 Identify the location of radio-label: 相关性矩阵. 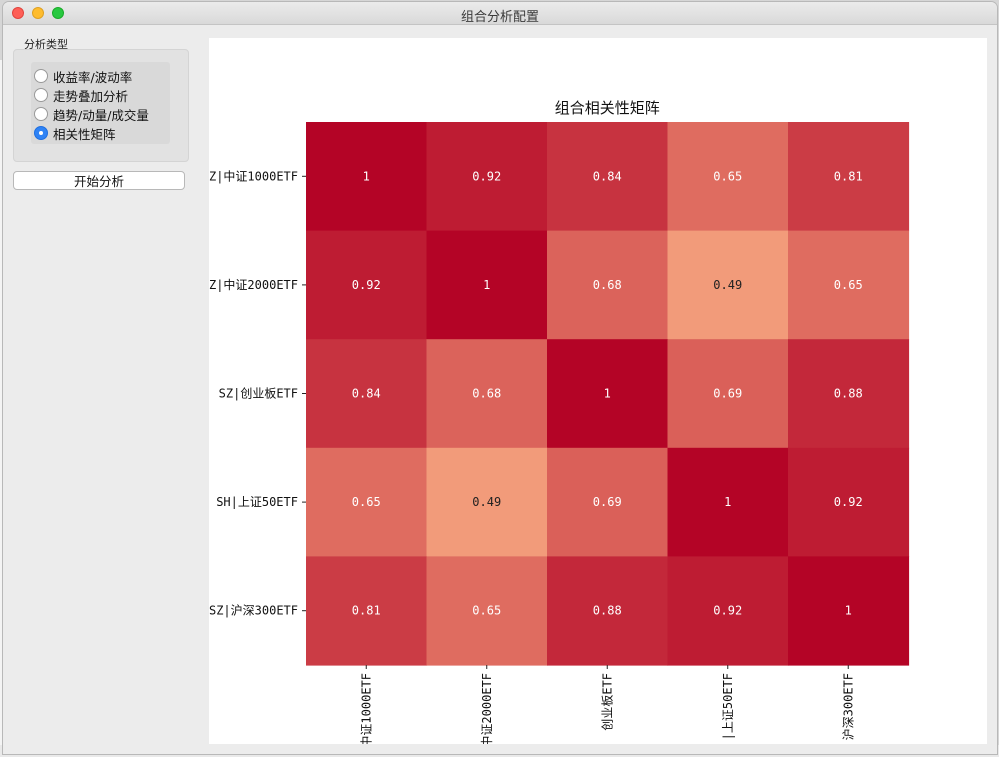
(84, 134).